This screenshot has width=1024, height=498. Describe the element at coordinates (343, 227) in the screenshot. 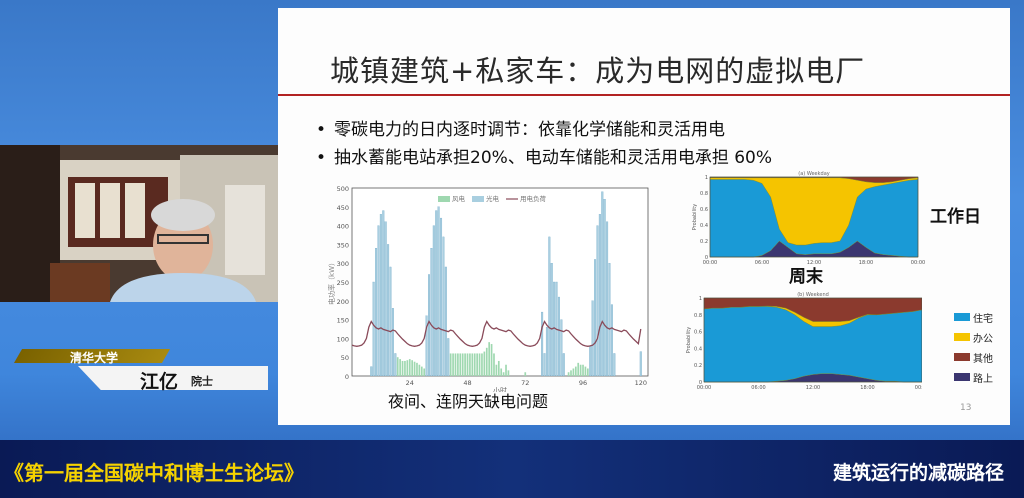

I see `y-tick-label: 400` at that location.